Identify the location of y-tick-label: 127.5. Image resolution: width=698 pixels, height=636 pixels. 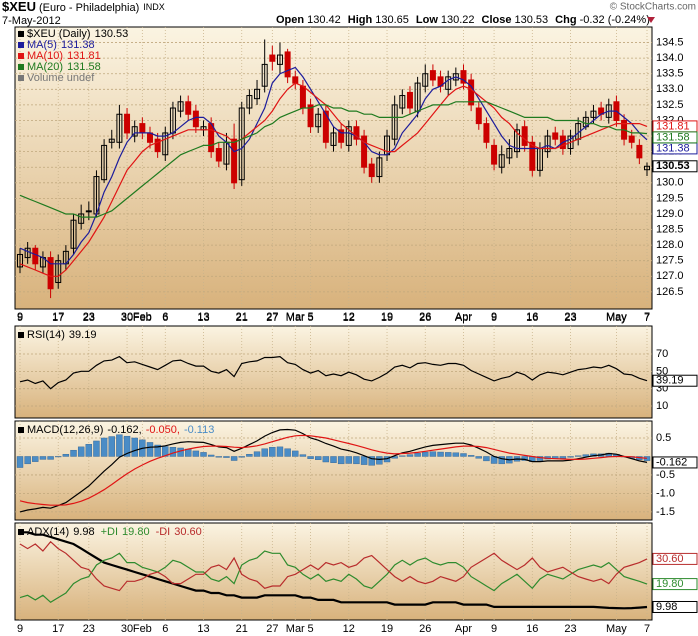
(670, 261).